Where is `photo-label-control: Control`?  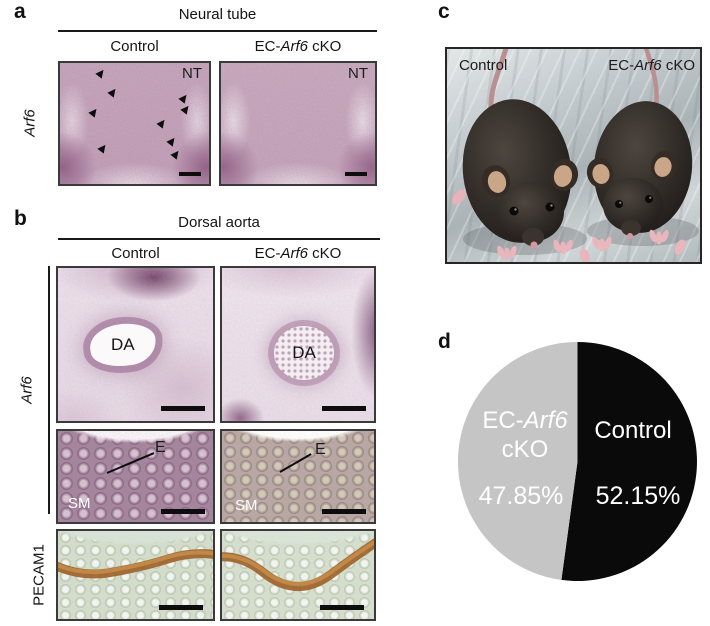 photo-label-control: Control is located at coordinates (483, 65).